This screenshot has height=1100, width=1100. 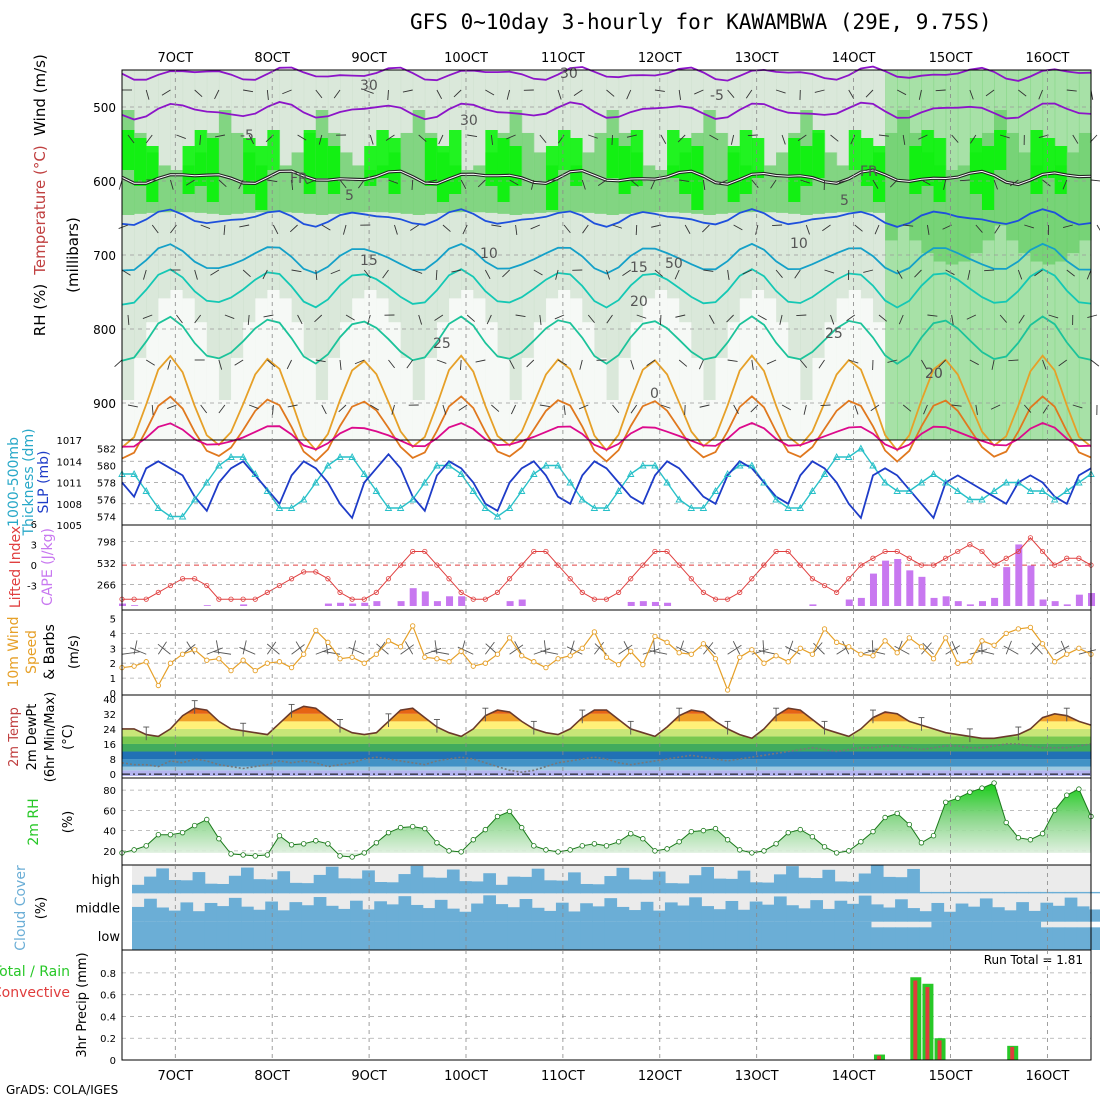 I want to click on temp-tick-label: 32, so click(x=109, y=715).